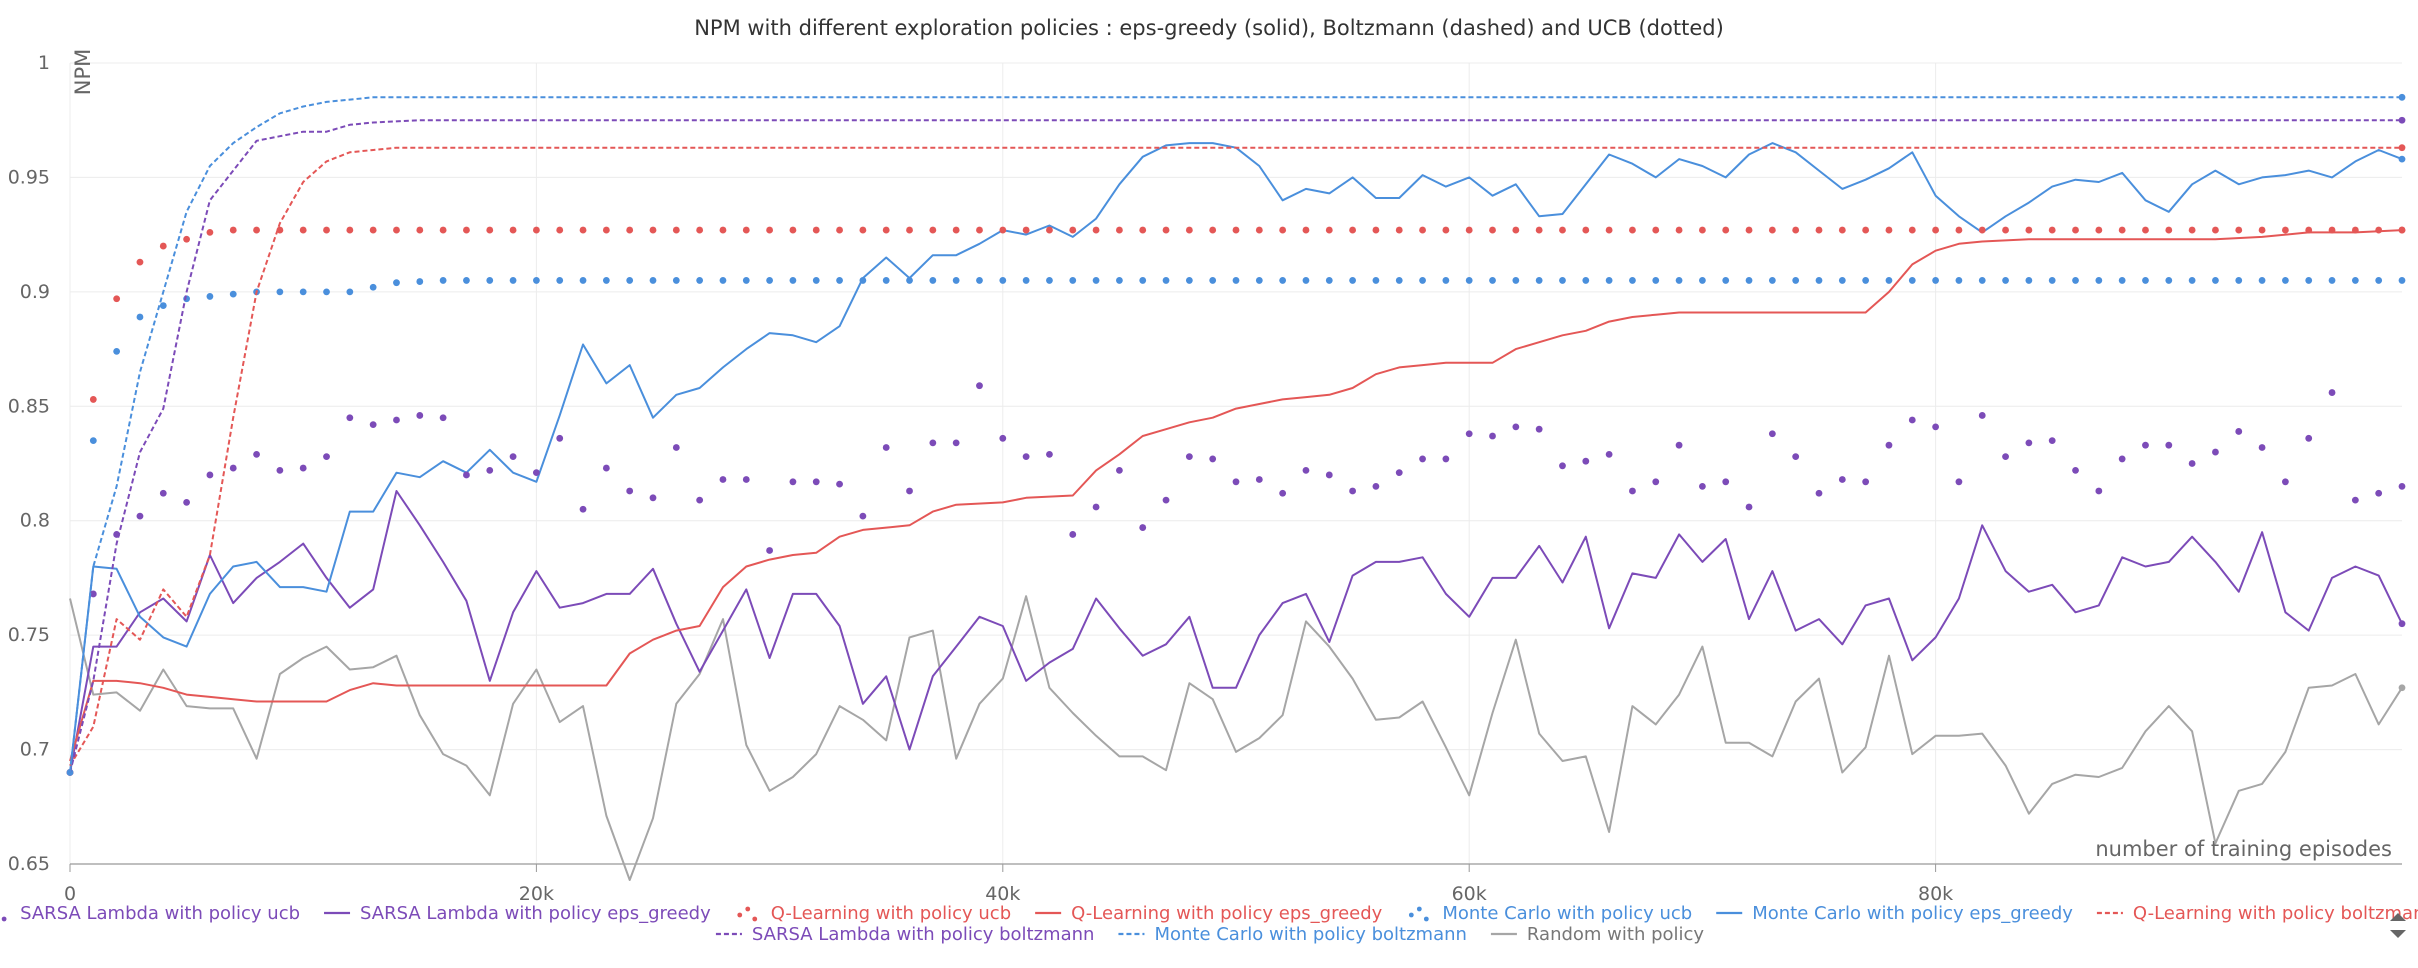 This screenshot has height=968, width=2418. I want to click on legend-scroll-up-icon, so click(2398, 917).